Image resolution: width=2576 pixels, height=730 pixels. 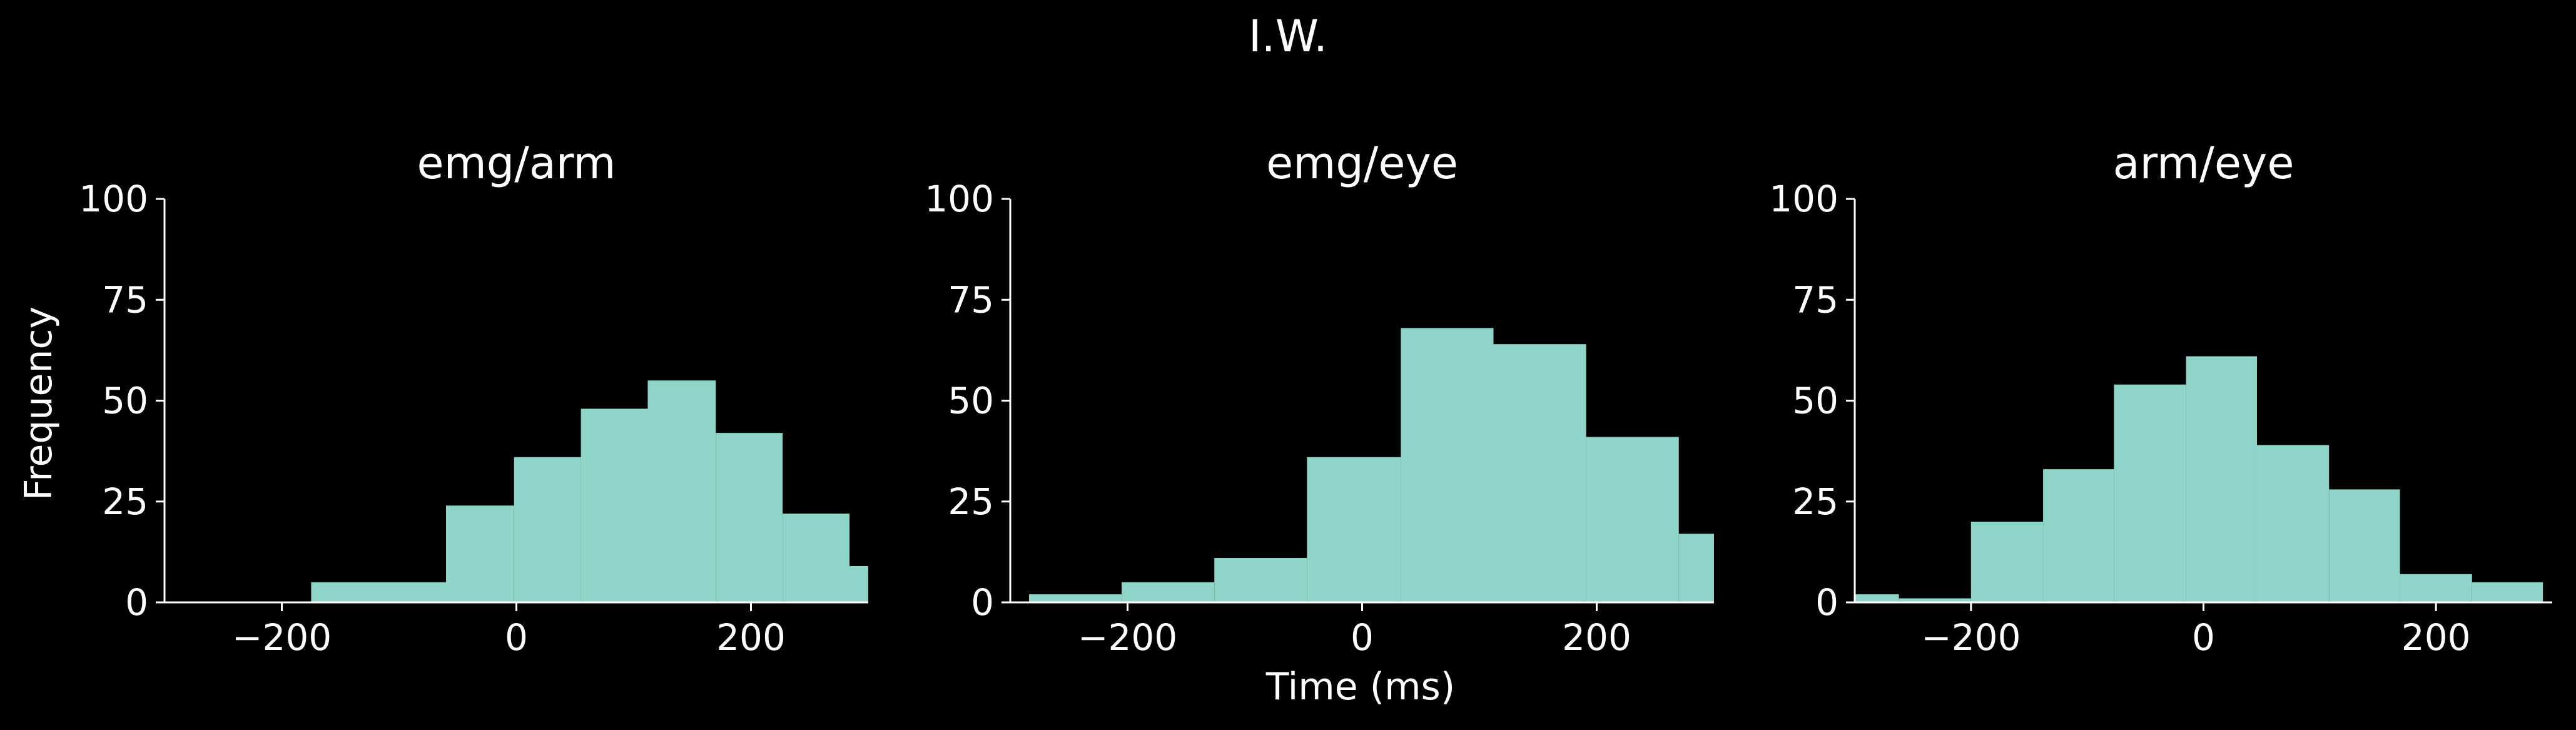 What do you see at coordinates (1815, 299) in the screenshot?
I see `y-tick-label-arm-eye-75: 75` at bounding box center [1815, 299].